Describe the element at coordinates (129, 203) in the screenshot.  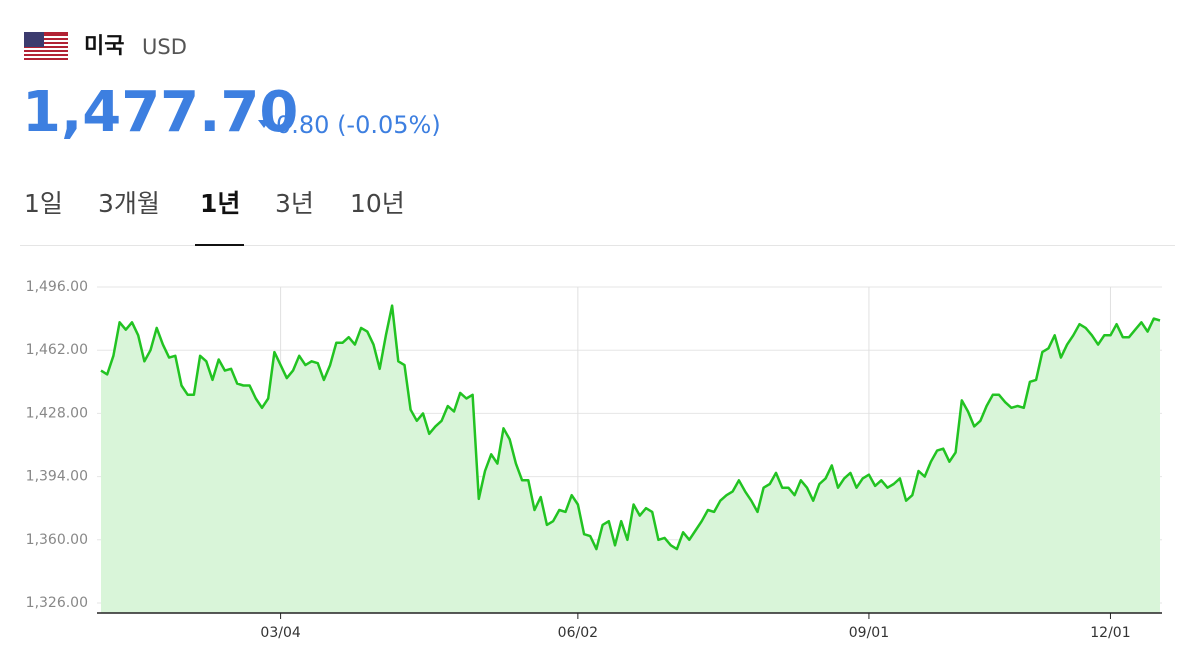
I see `tab: 3개월` at that location.